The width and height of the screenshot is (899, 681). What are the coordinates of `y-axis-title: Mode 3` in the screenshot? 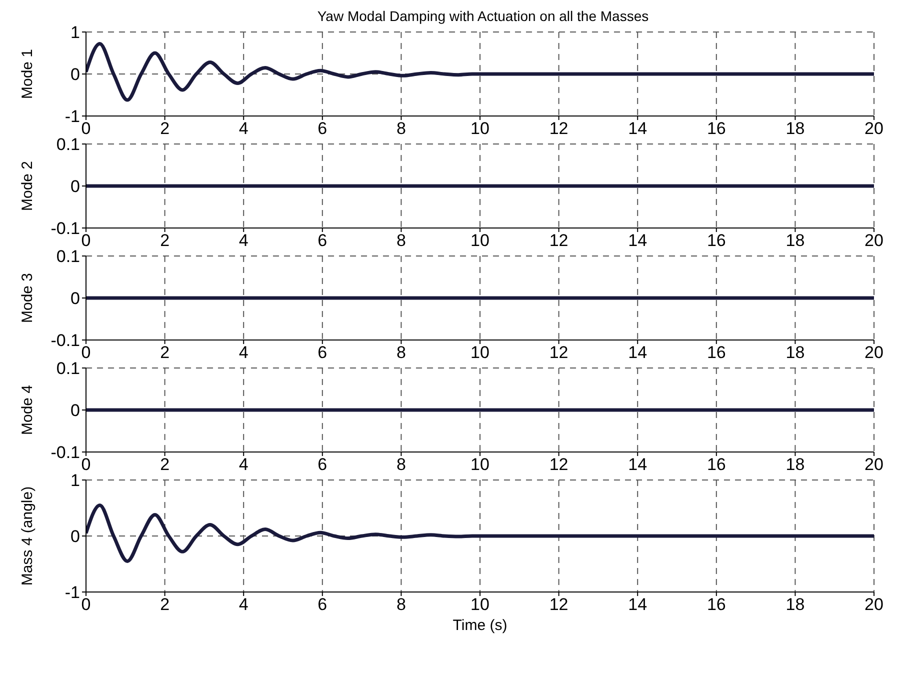 It's located at (27, 298).